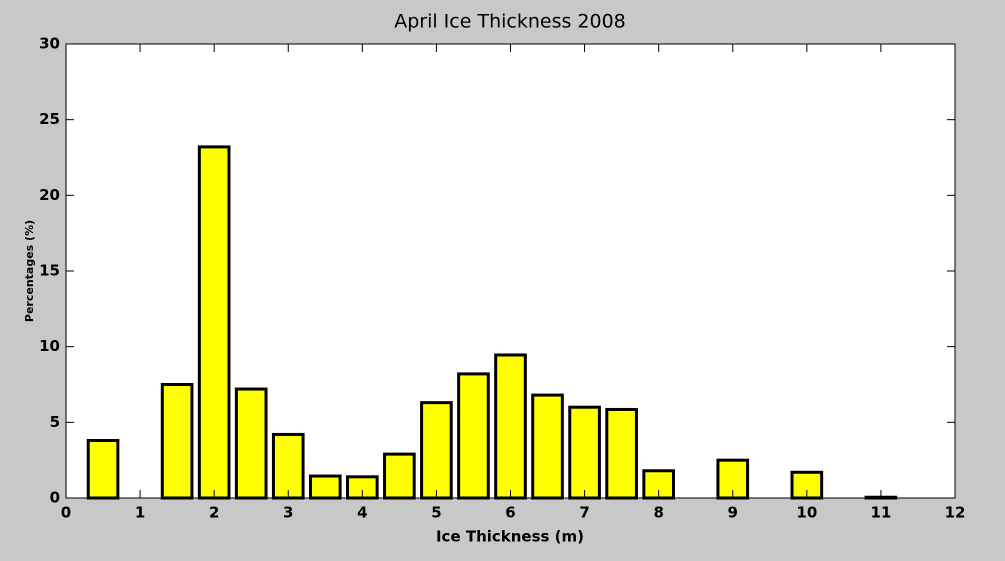  I want to click on x-tick-label: 8, so click(658, 513).